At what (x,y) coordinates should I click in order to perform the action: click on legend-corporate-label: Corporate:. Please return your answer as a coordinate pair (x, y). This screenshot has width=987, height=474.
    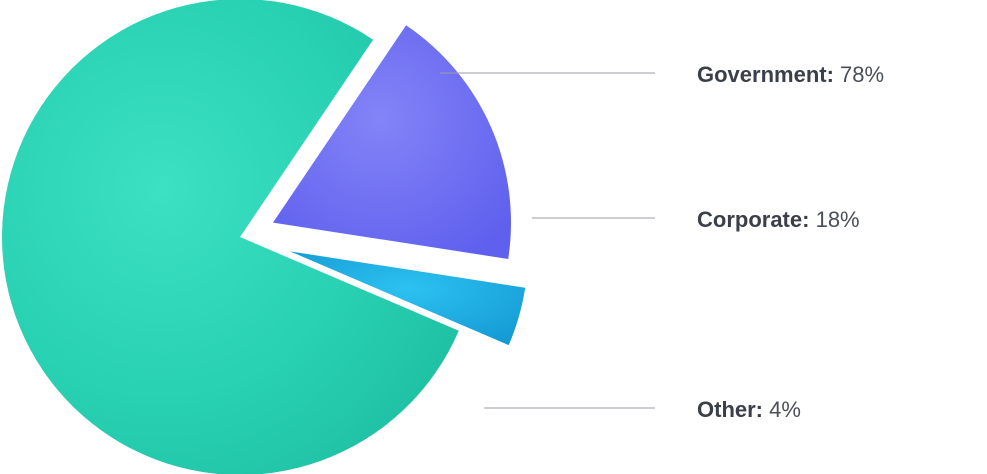
    Looking at the image, I should click on (753, 219).